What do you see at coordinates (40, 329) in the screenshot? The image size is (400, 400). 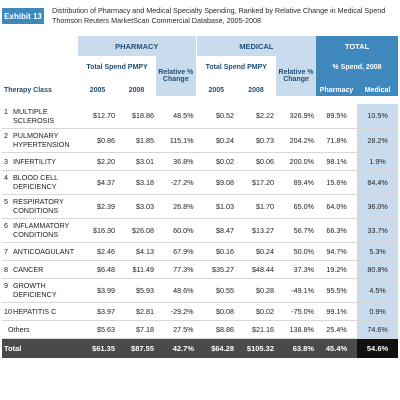 I see `therapy-class-cell: Others` at bounding box center [40, 329].